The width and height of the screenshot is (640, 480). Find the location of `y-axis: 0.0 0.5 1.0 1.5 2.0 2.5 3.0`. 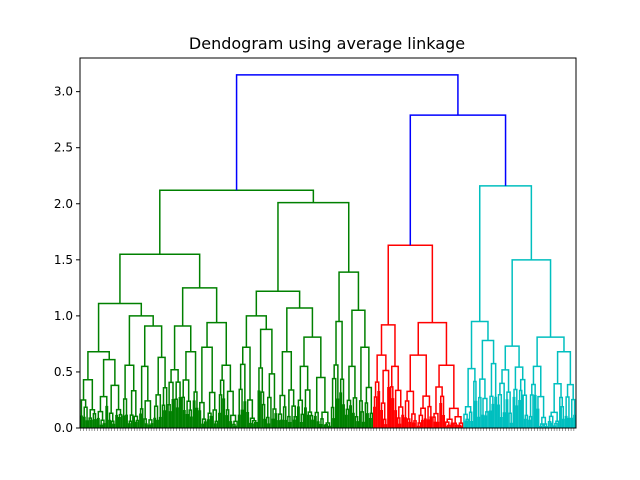

y-axis: 0.0 0.5 1.0 1.5 2.0 2.5 3.0 is located at coordinates (67, 260).